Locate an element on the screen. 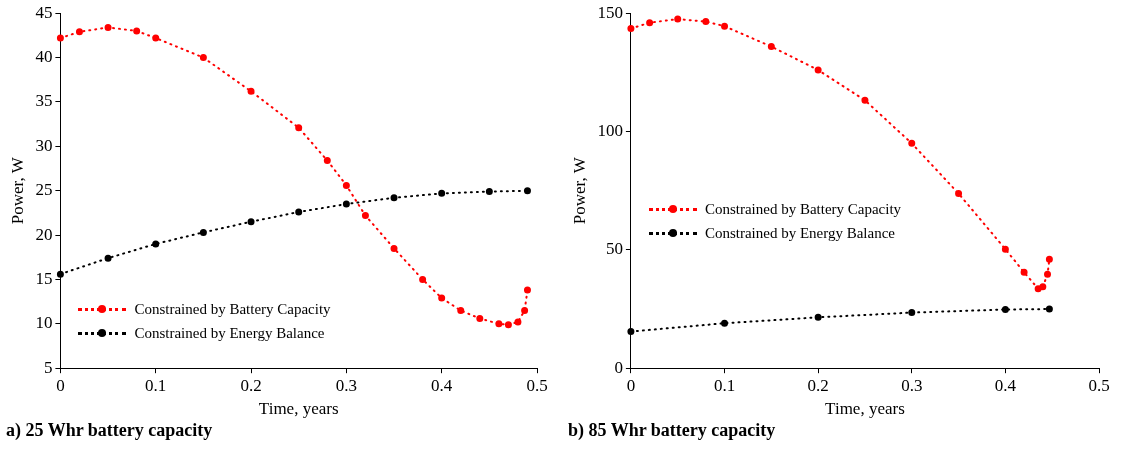  y-tick-label: 100 is located at coordinates (610, 130).